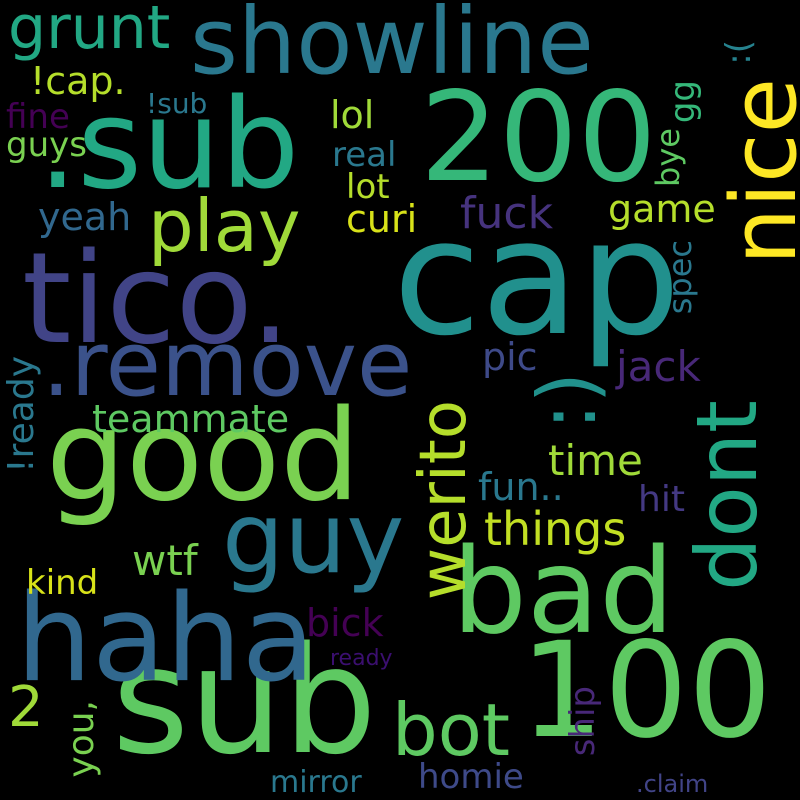 The height and width of the screenshot is (800, 800). I want to click on word-100: 100, so click(646, 691).